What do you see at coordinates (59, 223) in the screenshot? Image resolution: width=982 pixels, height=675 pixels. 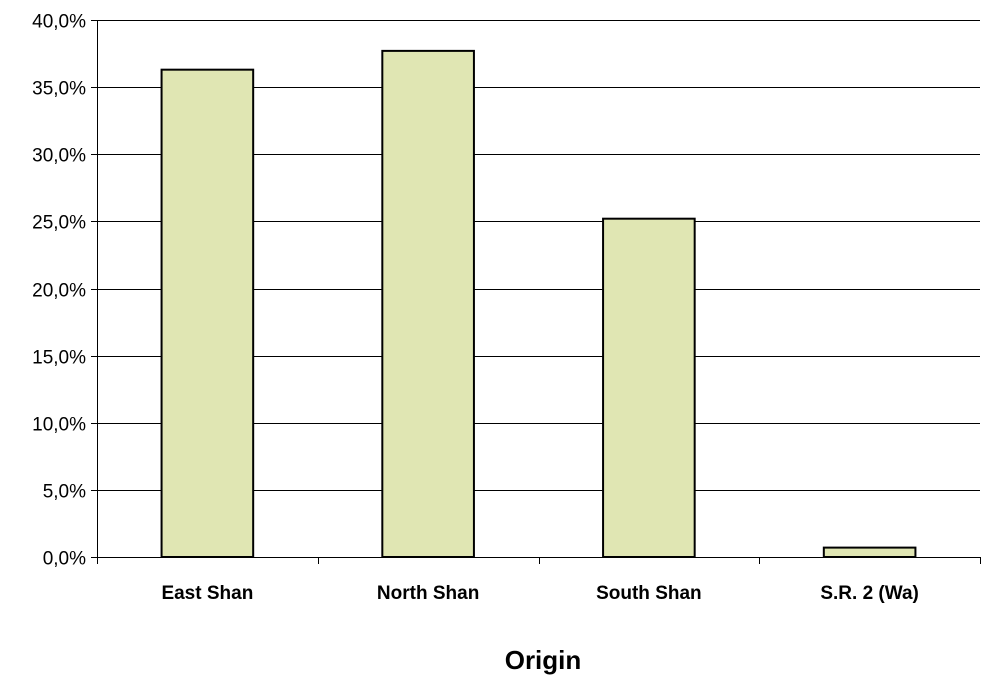 I see `y-tick-label: 25,0%` at bounding box center [59, 223].